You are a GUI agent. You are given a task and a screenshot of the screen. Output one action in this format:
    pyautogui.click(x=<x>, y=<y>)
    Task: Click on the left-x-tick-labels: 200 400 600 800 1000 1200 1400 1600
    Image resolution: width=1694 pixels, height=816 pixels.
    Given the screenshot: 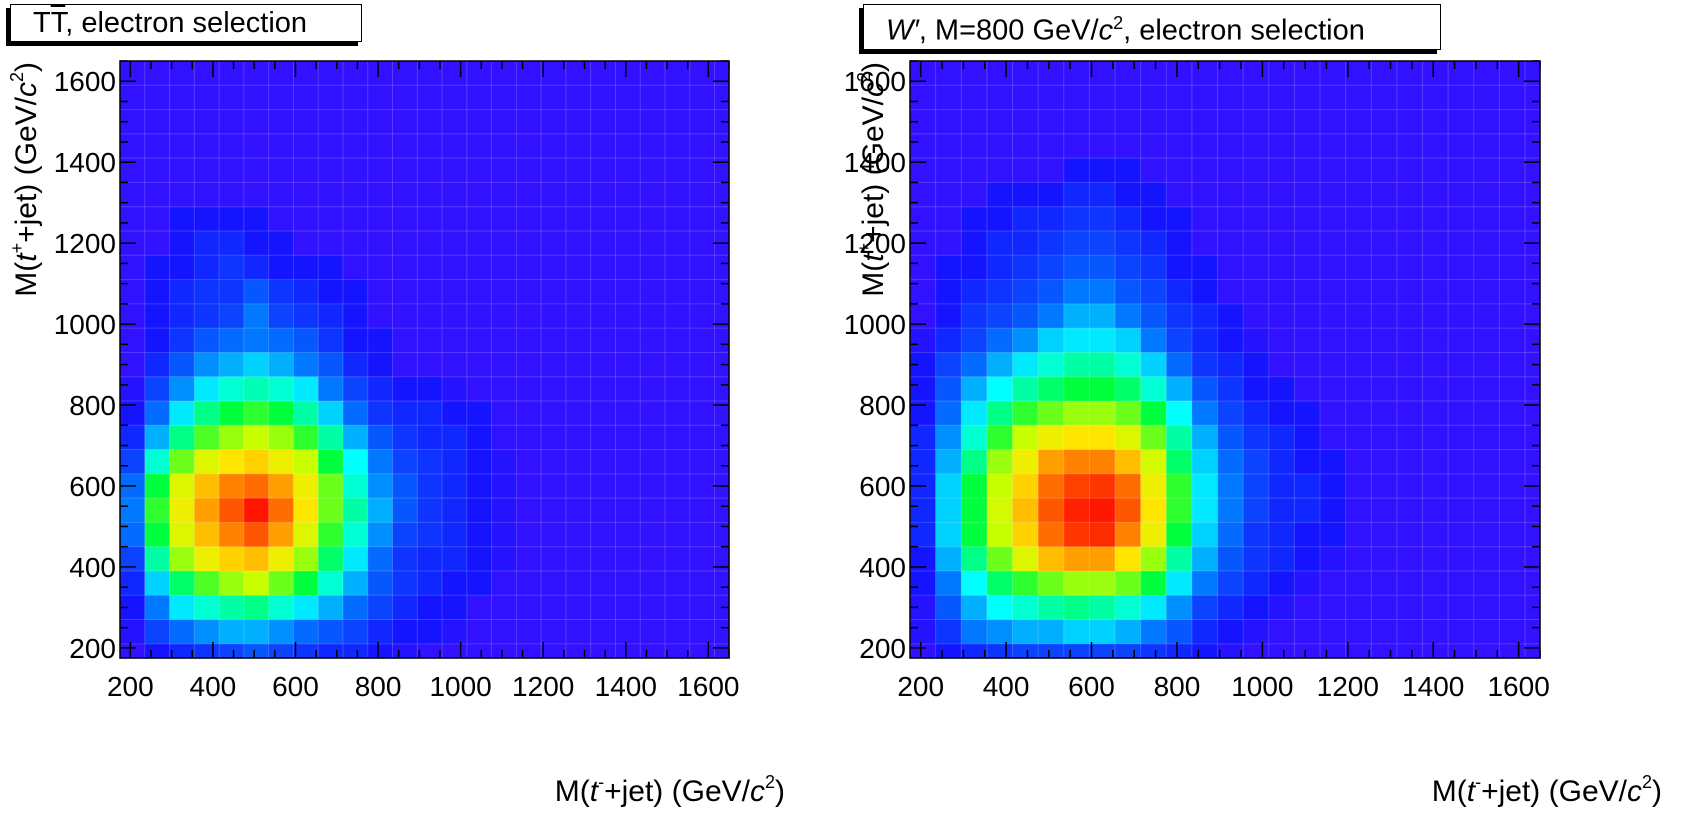 What is the action you would take?
    pyautogui.click(x=423, y=686)
    